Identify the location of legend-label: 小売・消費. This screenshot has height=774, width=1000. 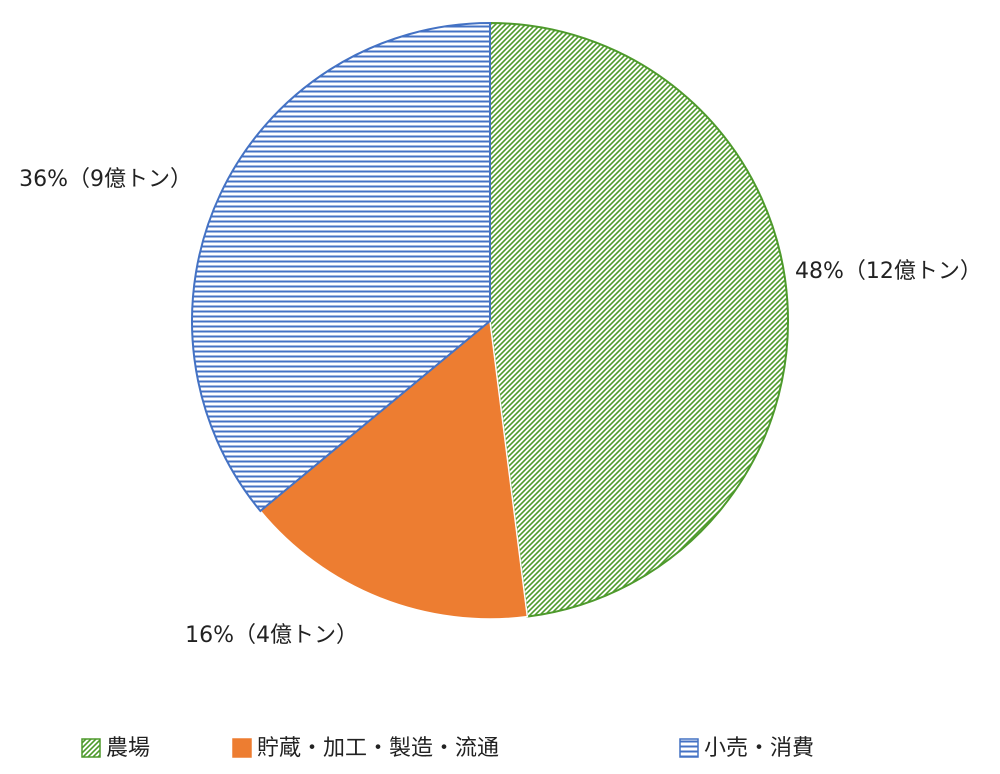
(759, 748).